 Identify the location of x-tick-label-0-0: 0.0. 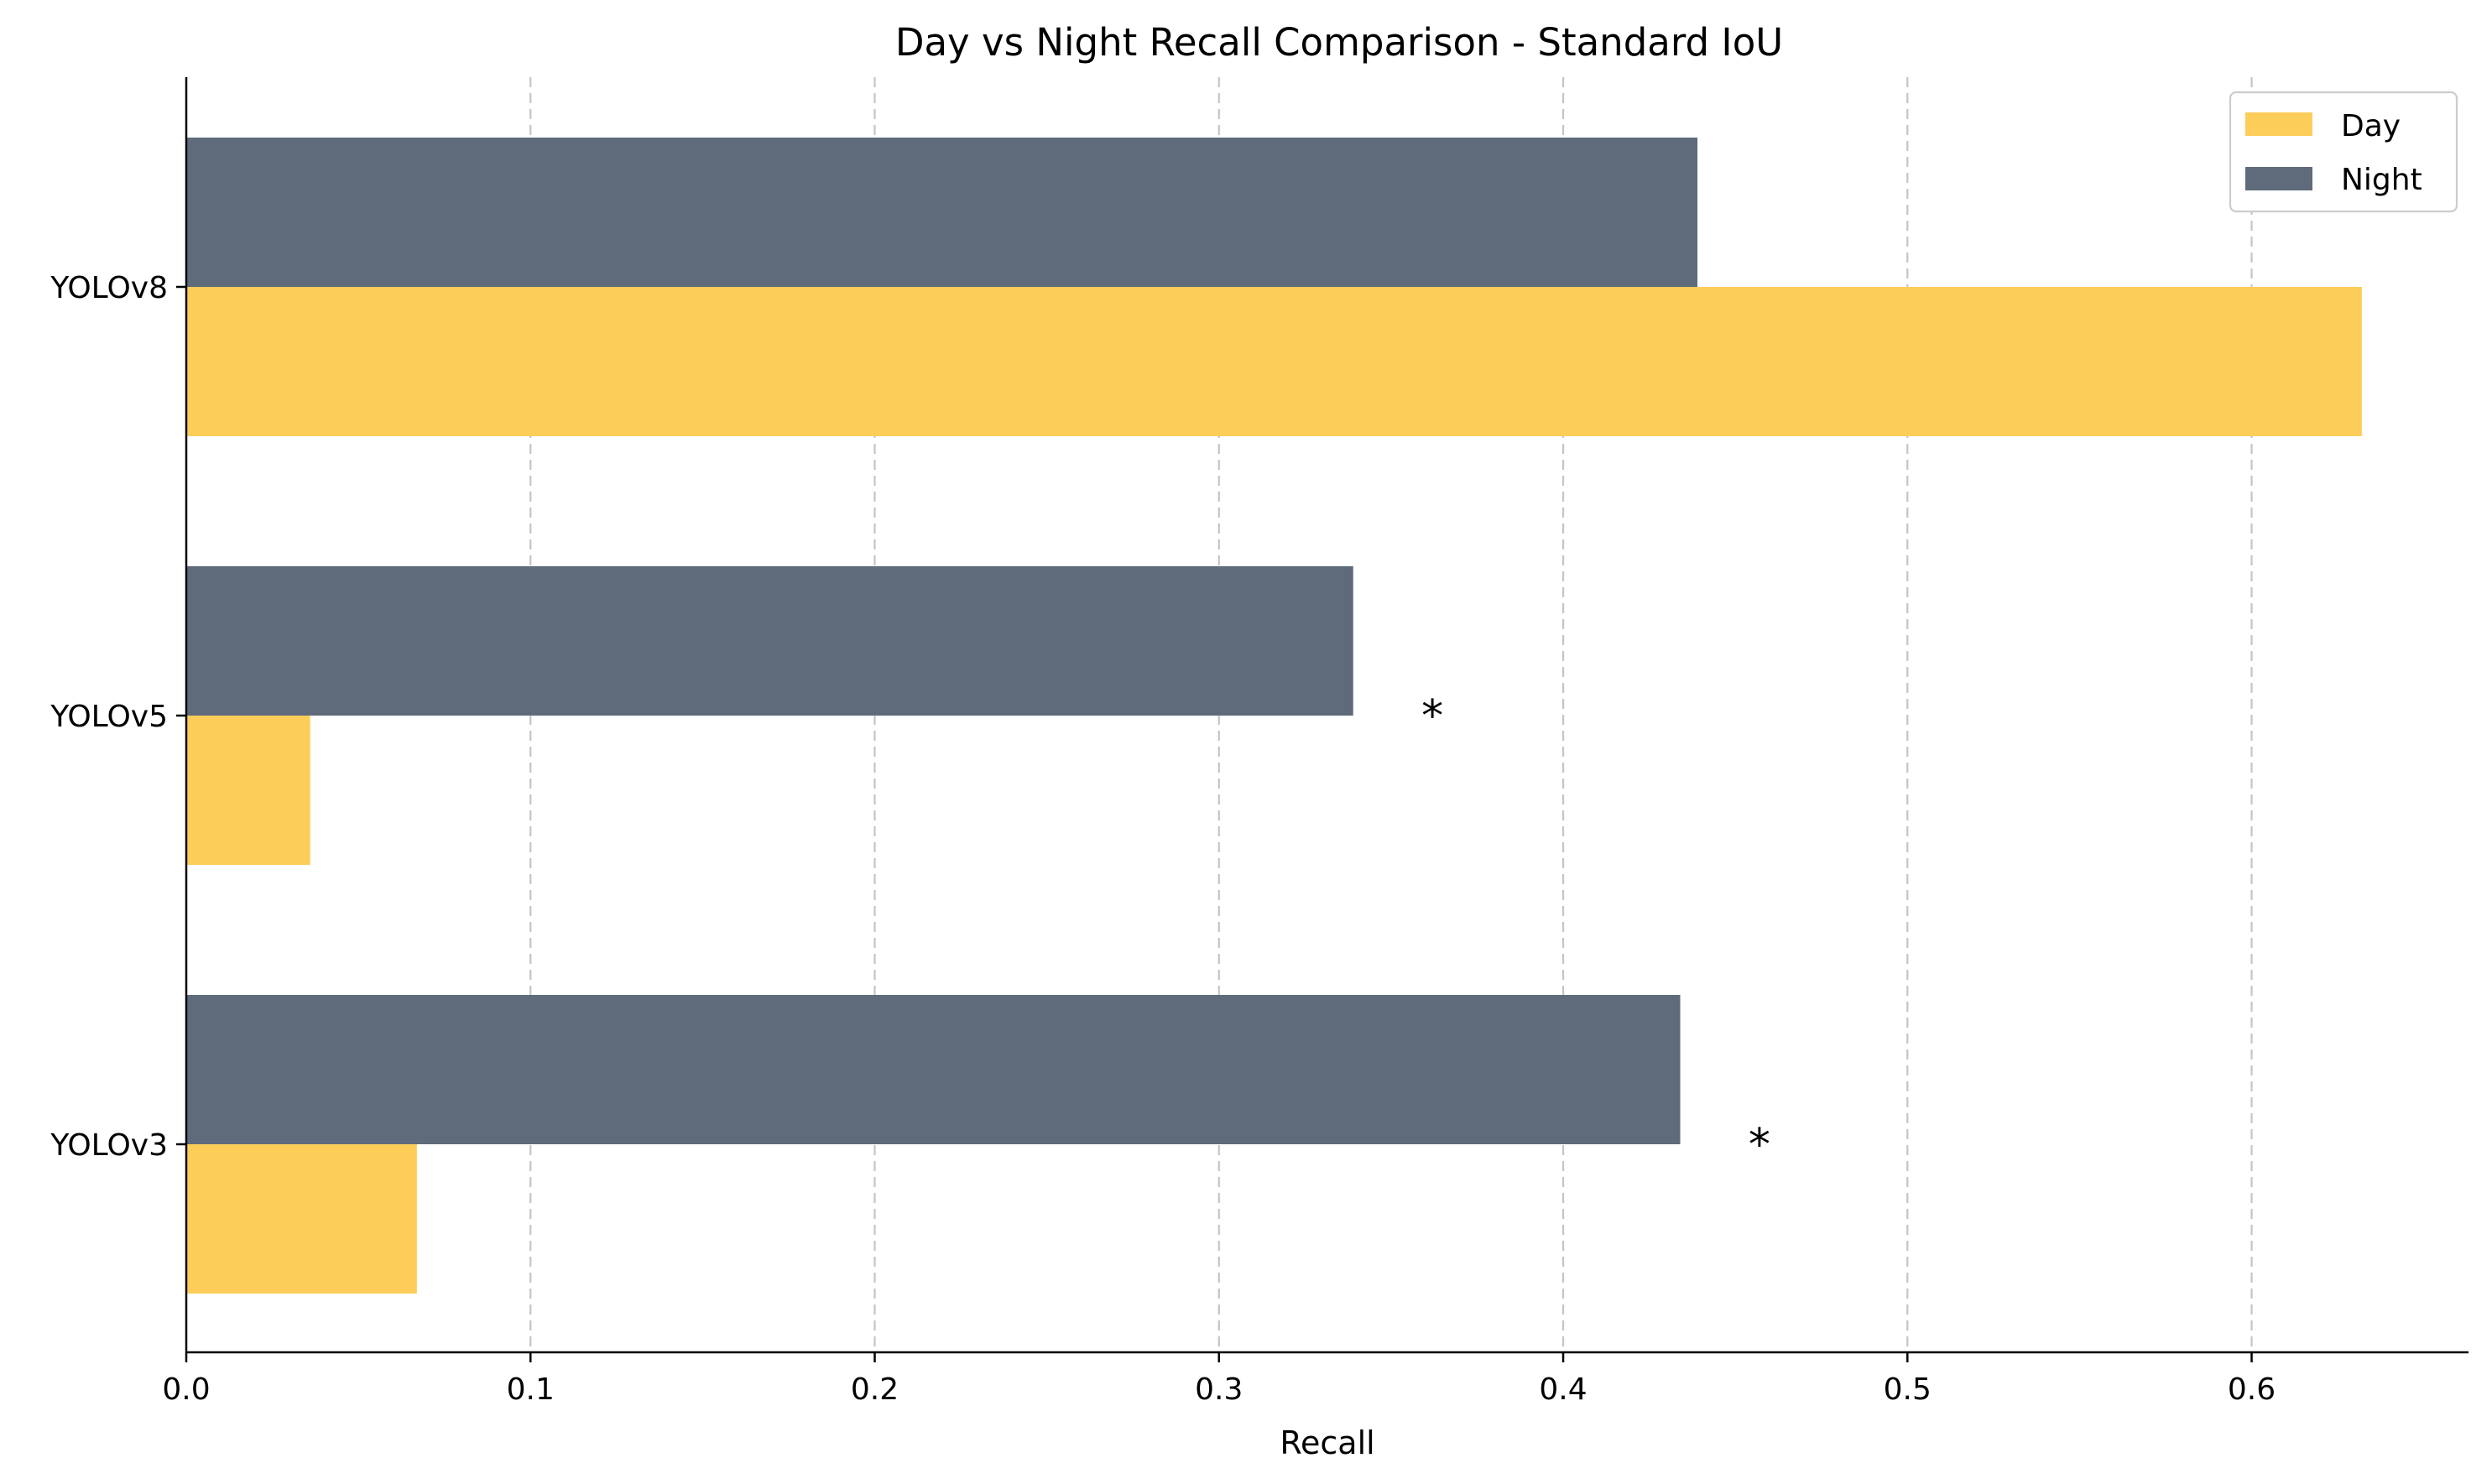
(186, 1389).